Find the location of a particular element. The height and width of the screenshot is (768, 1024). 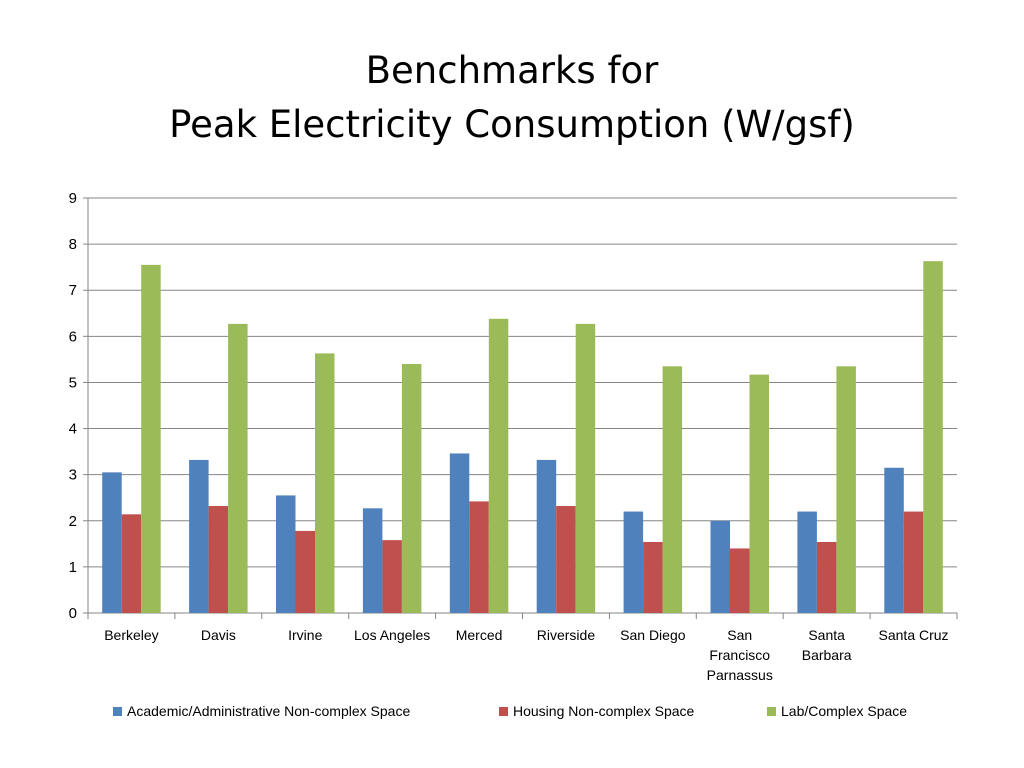

y-tick-label: 8 is located at coordinates (73, 244).